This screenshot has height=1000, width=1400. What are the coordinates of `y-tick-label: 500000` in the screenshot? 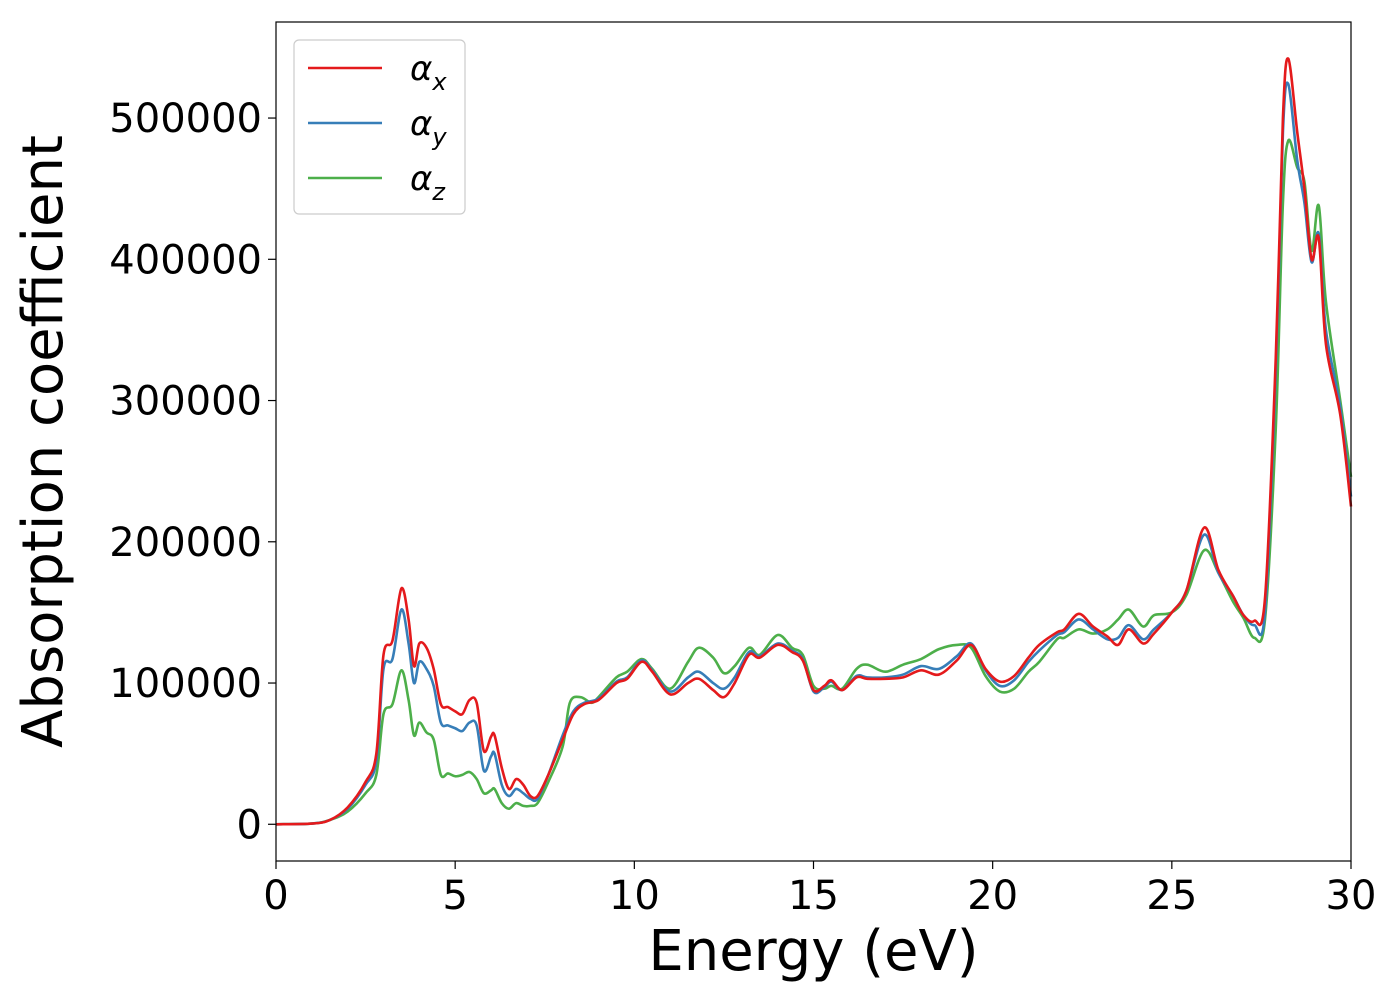 It's located at (185, 119).